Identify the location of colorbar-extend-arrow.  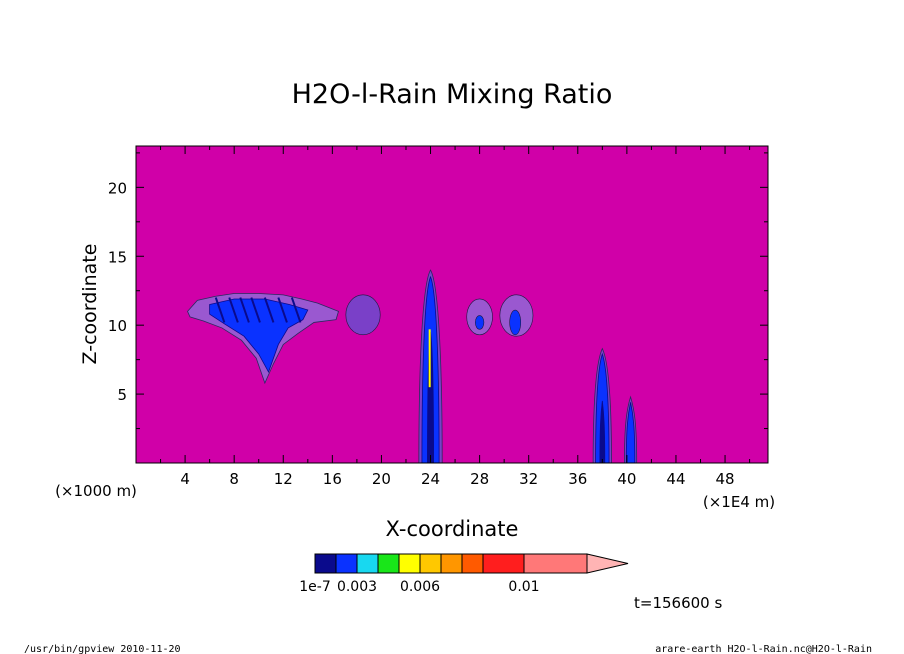
(607, 563).